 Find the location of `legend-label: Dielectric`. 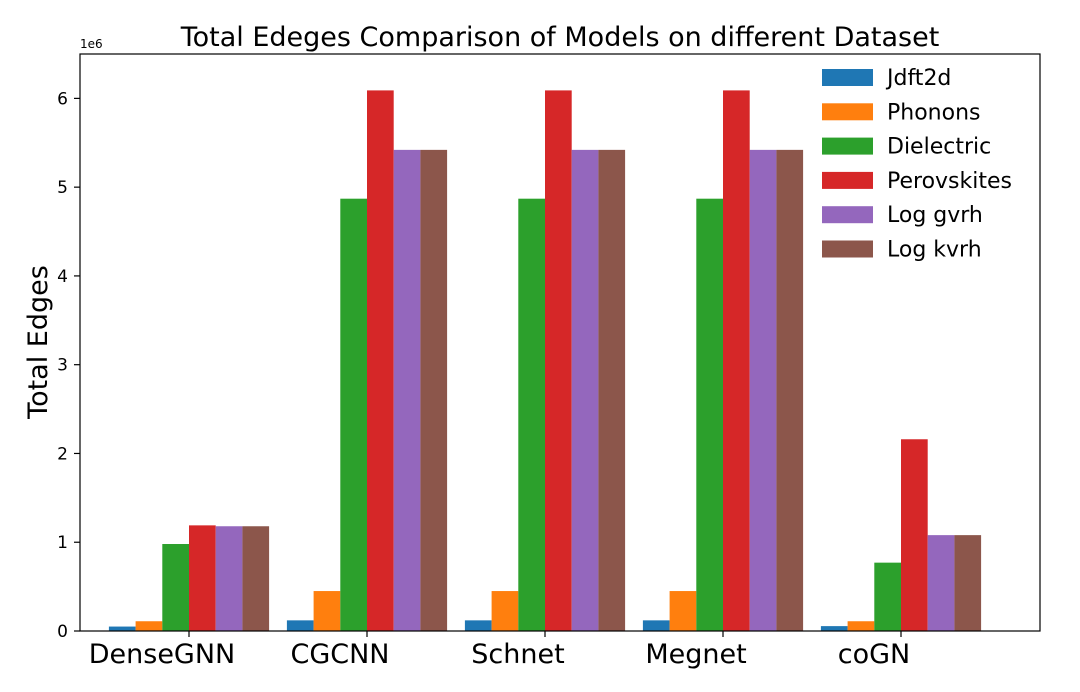

legend-label: Dielectric is located at coordinates (939, 147).